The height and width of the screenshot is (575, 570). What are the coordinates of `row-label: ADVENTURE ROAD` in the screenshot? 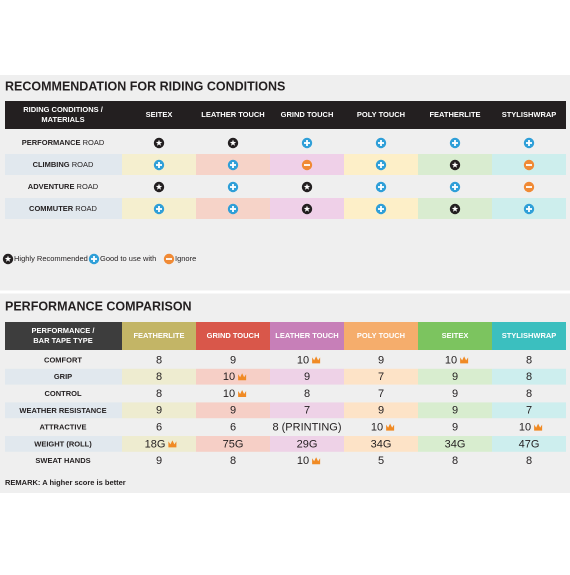 It's located at (63, 186).